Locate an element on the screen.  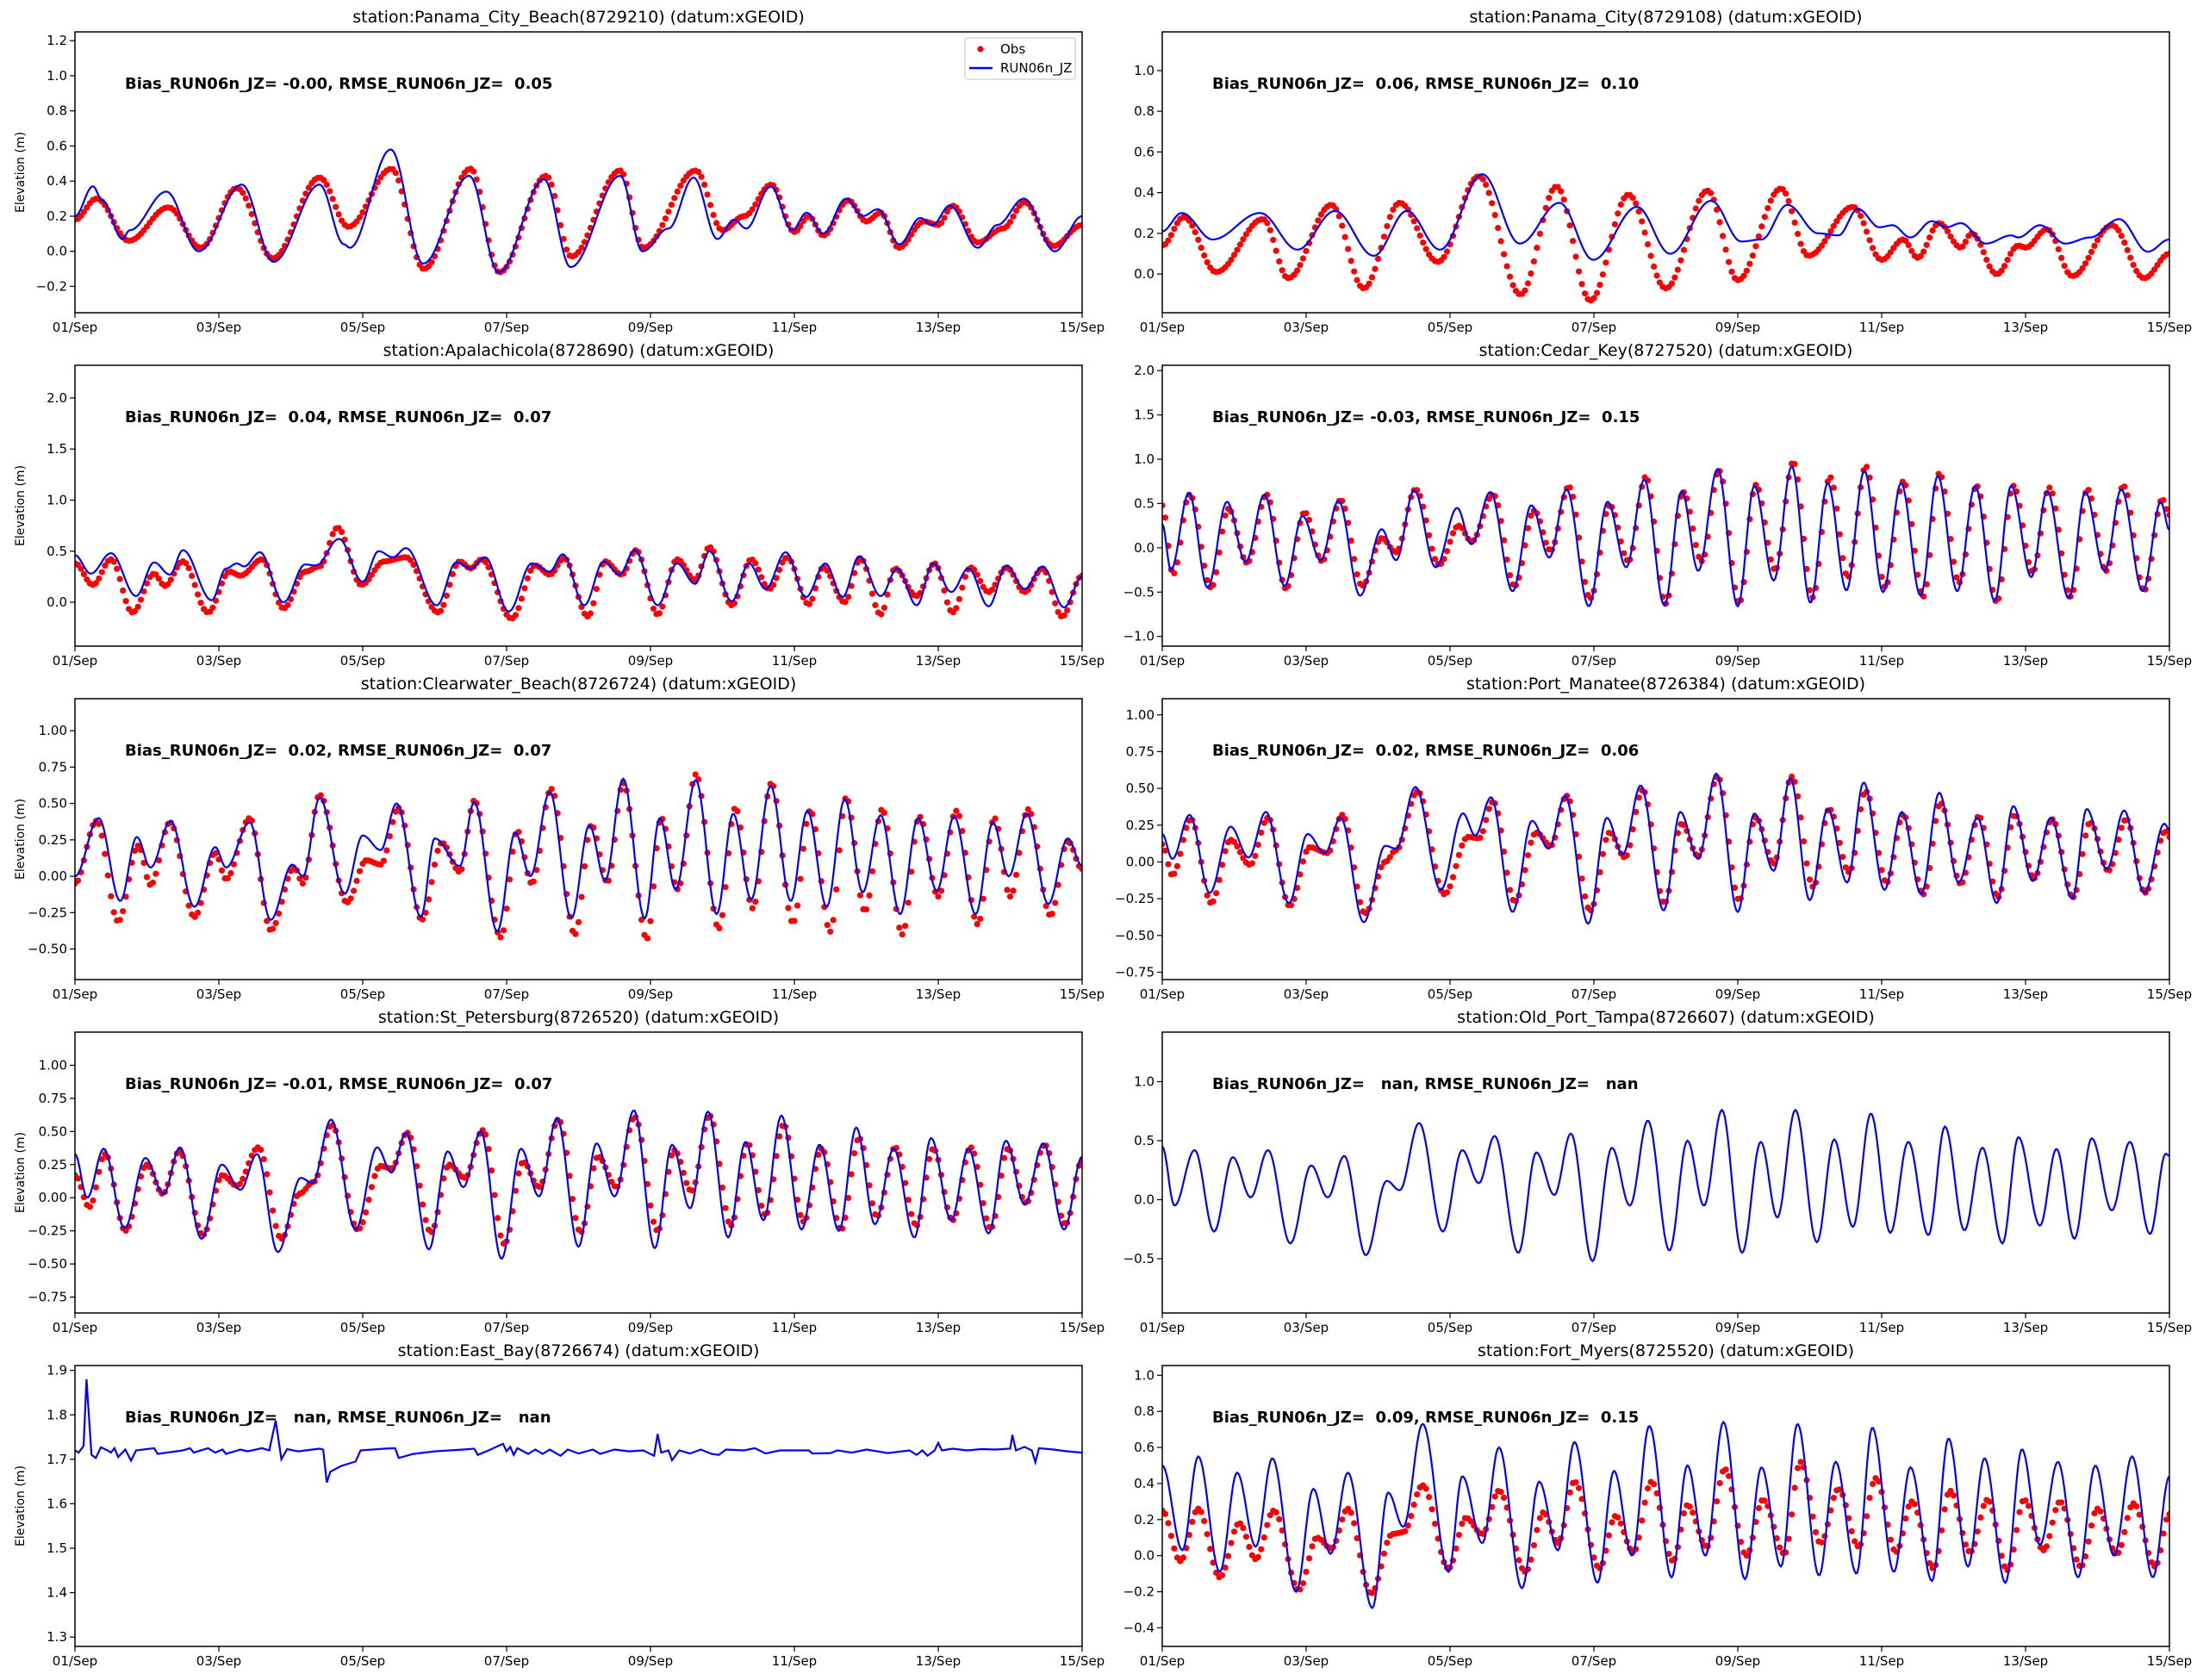
x-tick-label: 15/Sep is located at coordinates (2169, 328).